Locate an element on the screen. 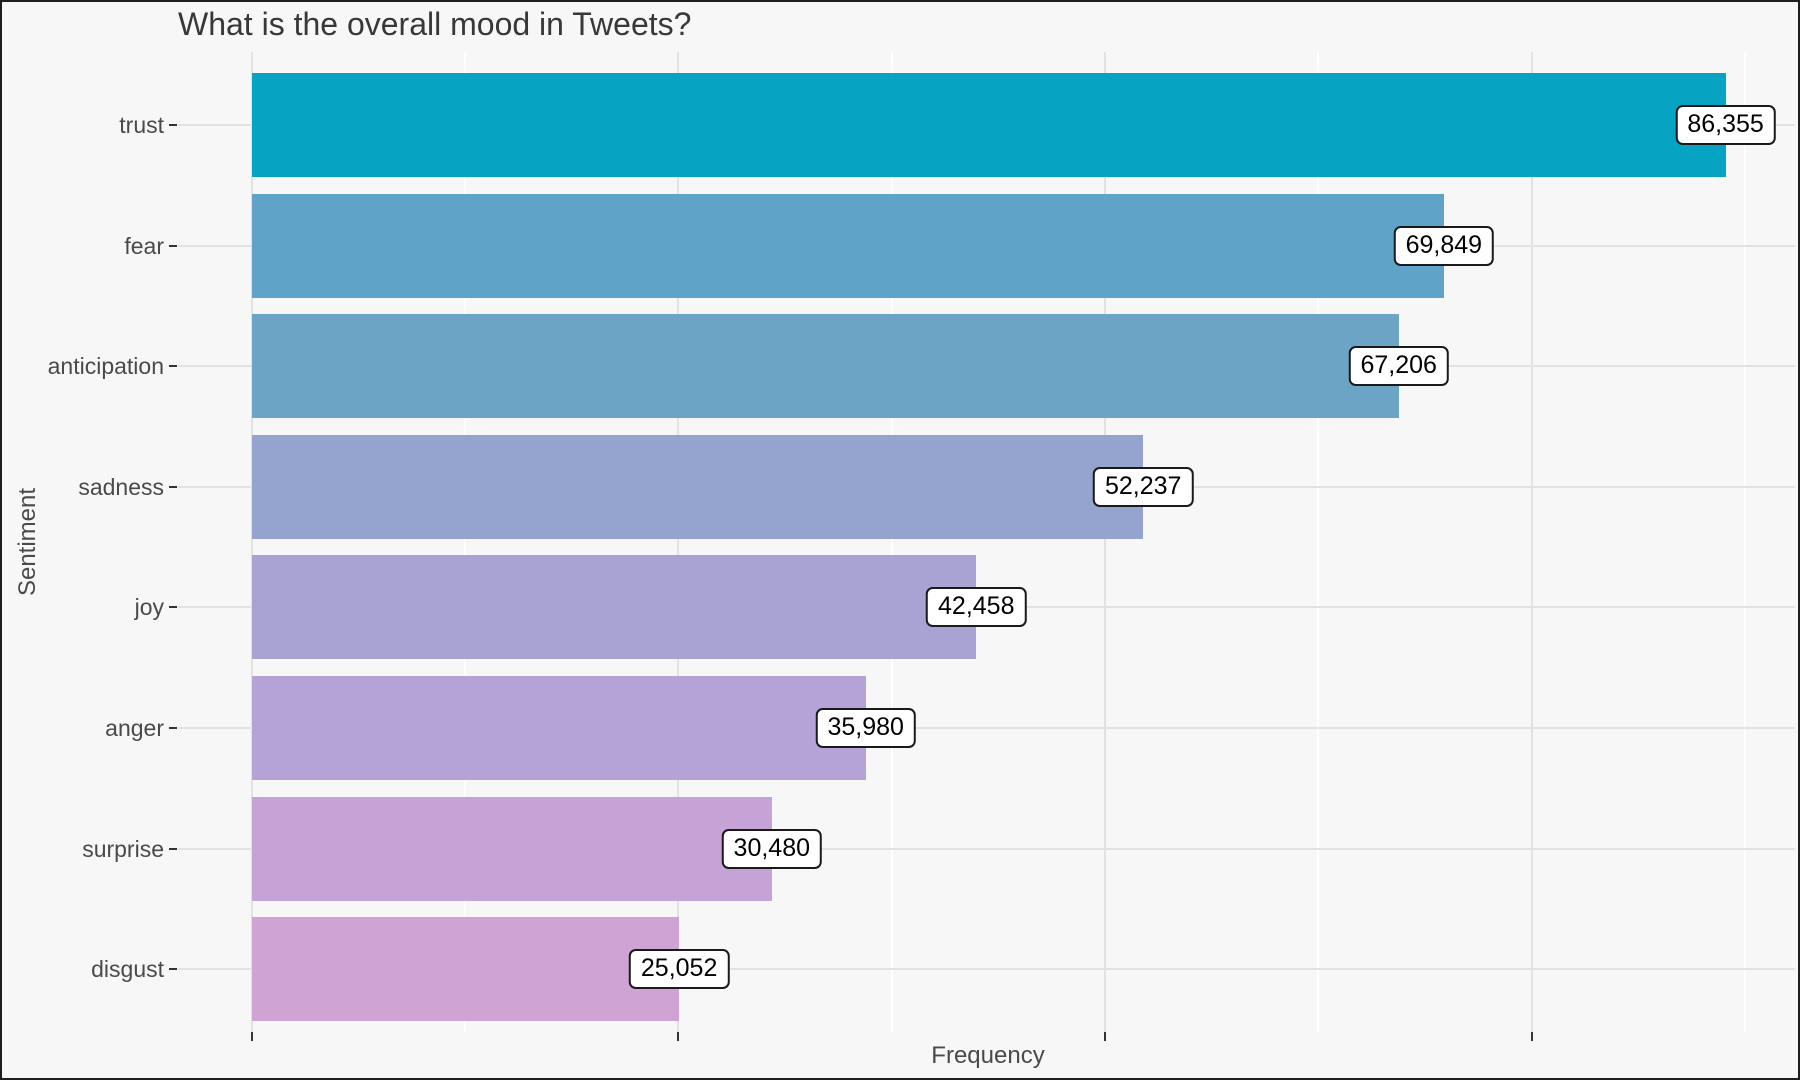 This screenshot has height=1080, width=1800. bar-joy is located at coordinates (614, 607).